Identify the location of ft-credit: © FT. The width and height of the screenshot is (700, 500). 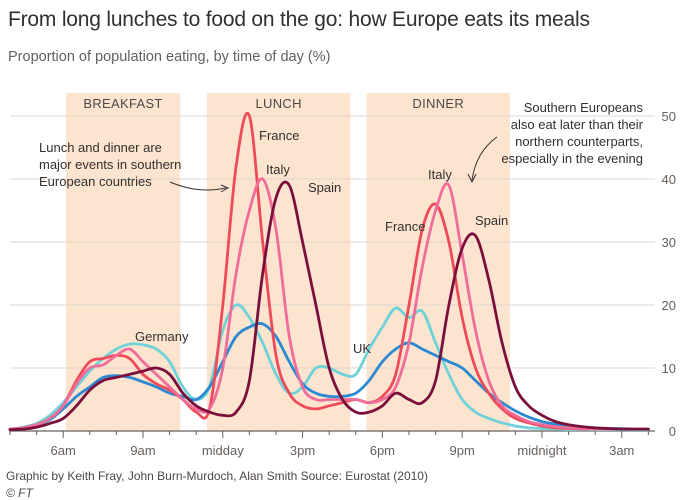
(19, 493).